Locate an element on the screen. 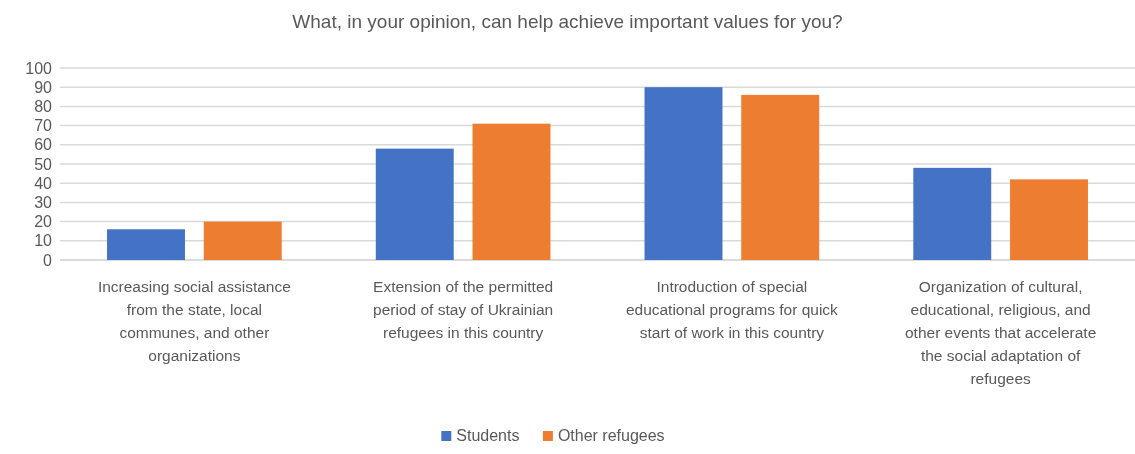 This screenshot has width=1135, height=454. y-tick-label: 60 is located at coordinates (43, 145).